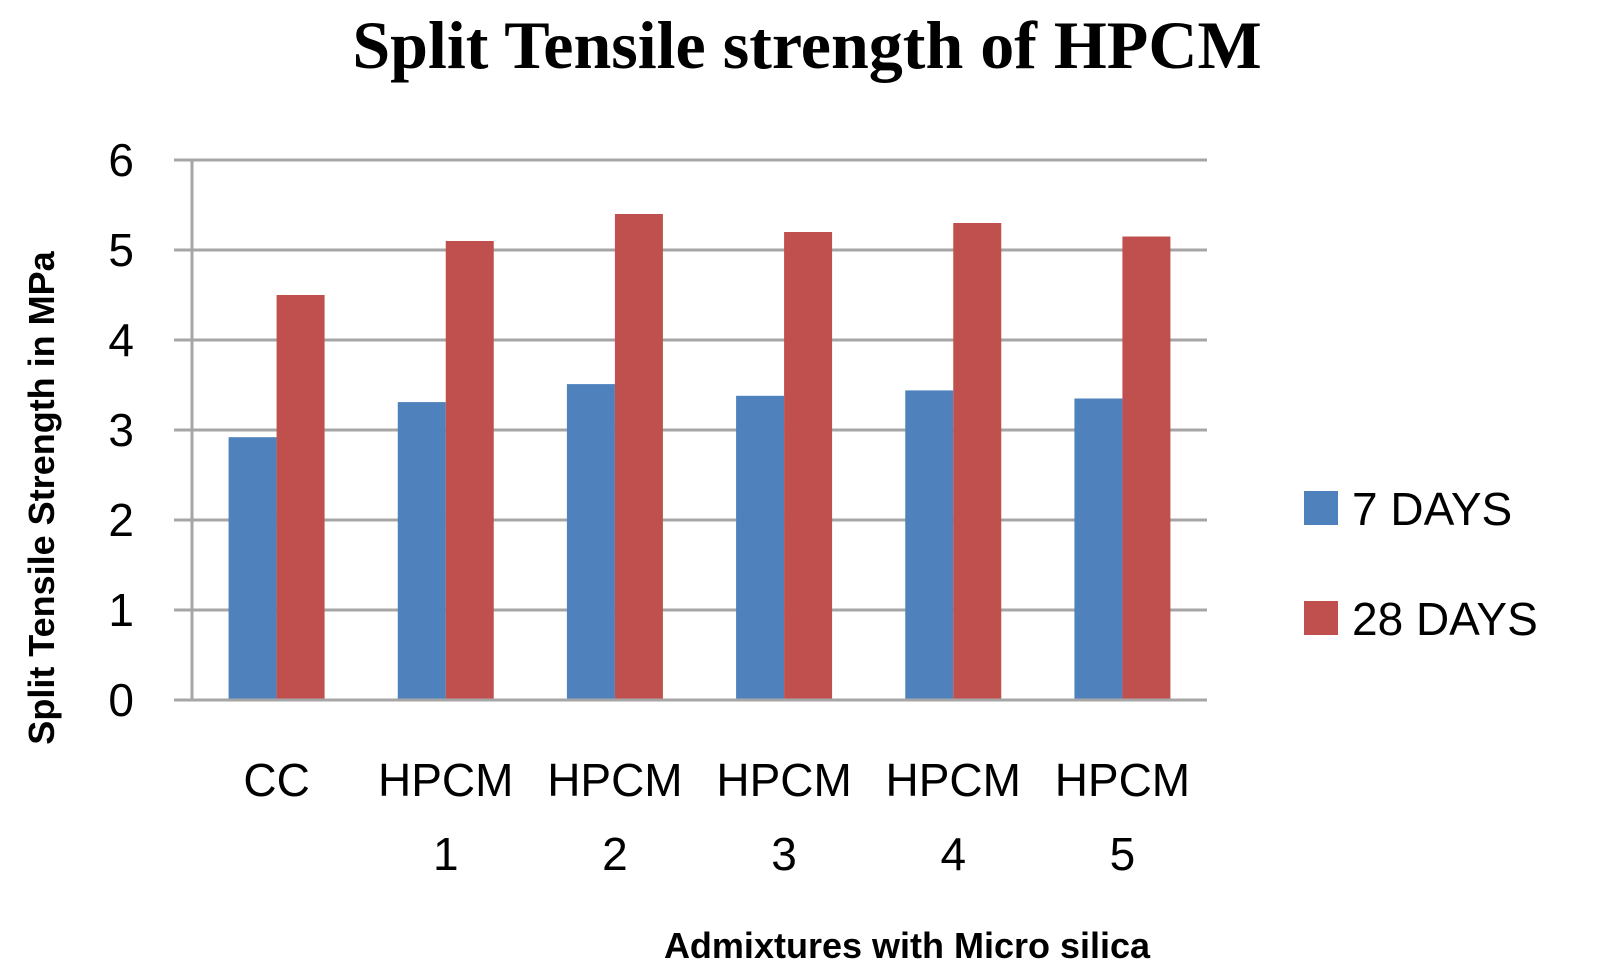 This screenshot has width=1614, height=978. What do you see at coordinates (1421, 564) in the screenshot?
I see `legend: 7 DAYS 28 DAYS` at bounding box center [1421, 564].